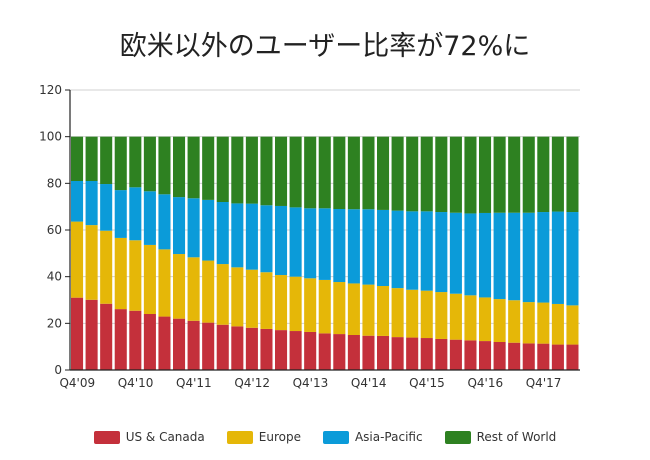  What do you see at coordinates (50, 137) in the screenshot?
I see `y-tick-label: 100` at bounding box center [50, 137].